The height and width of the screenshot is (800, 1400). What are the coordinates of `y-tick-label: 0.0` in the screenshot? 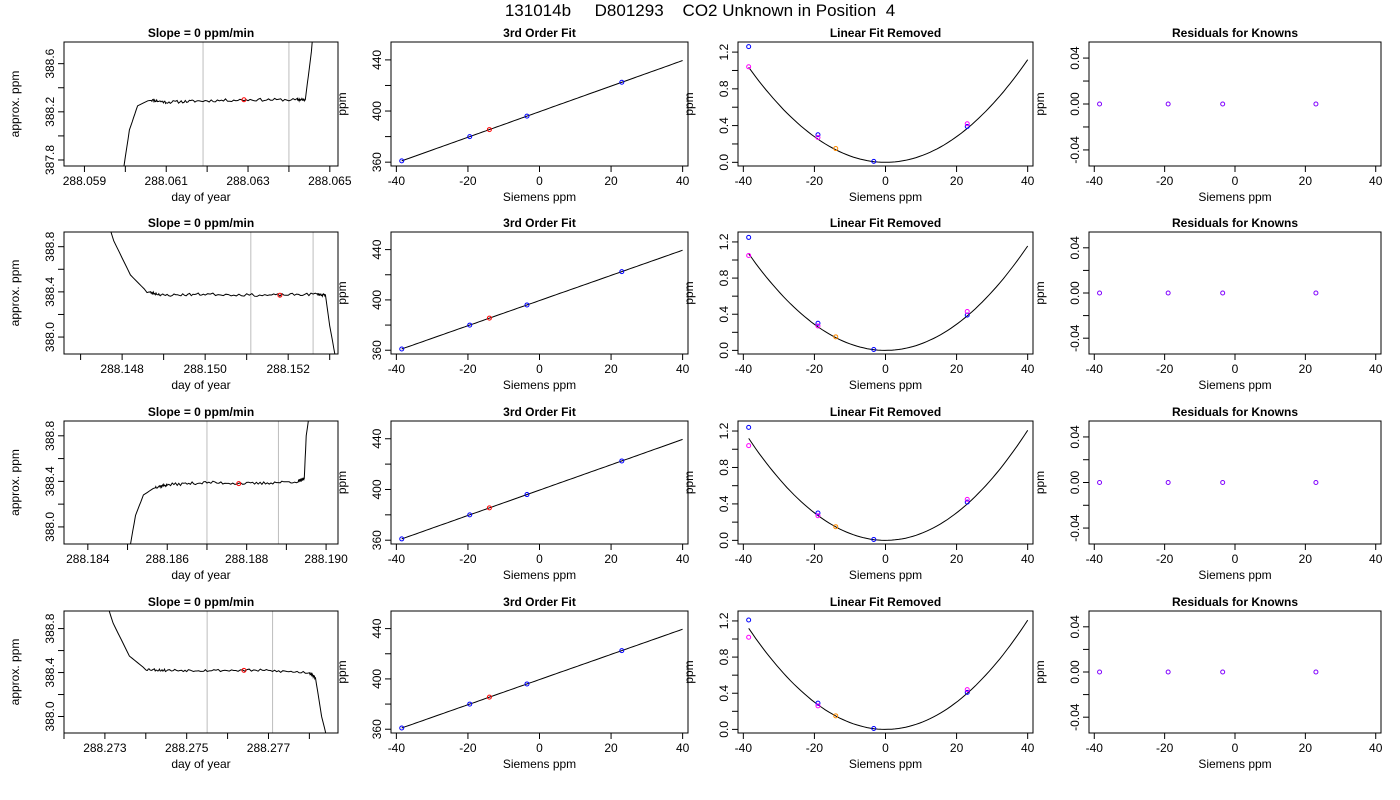 It's located at (724, 729).